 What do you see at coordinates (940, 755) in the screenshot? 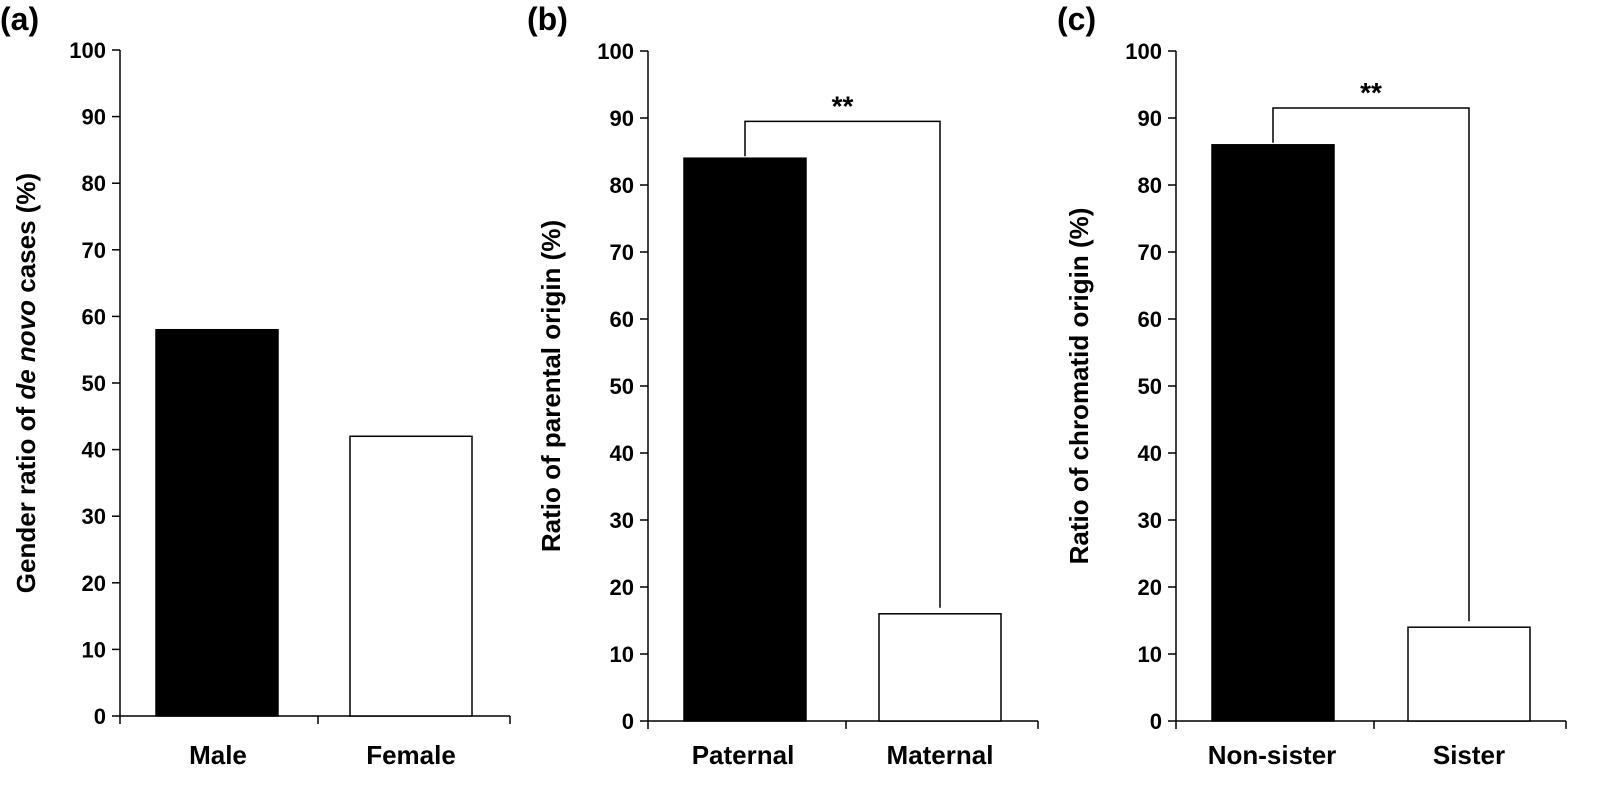
I see `x-category-label: Maternal` at bounding box center [940, 755].